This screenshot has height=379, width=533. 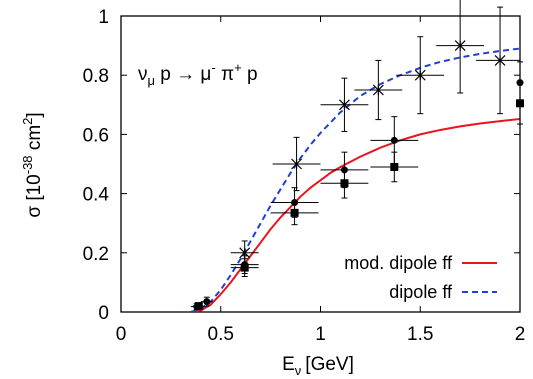 I want to click on x-tick-label: 1, so click(x=320, y=334).